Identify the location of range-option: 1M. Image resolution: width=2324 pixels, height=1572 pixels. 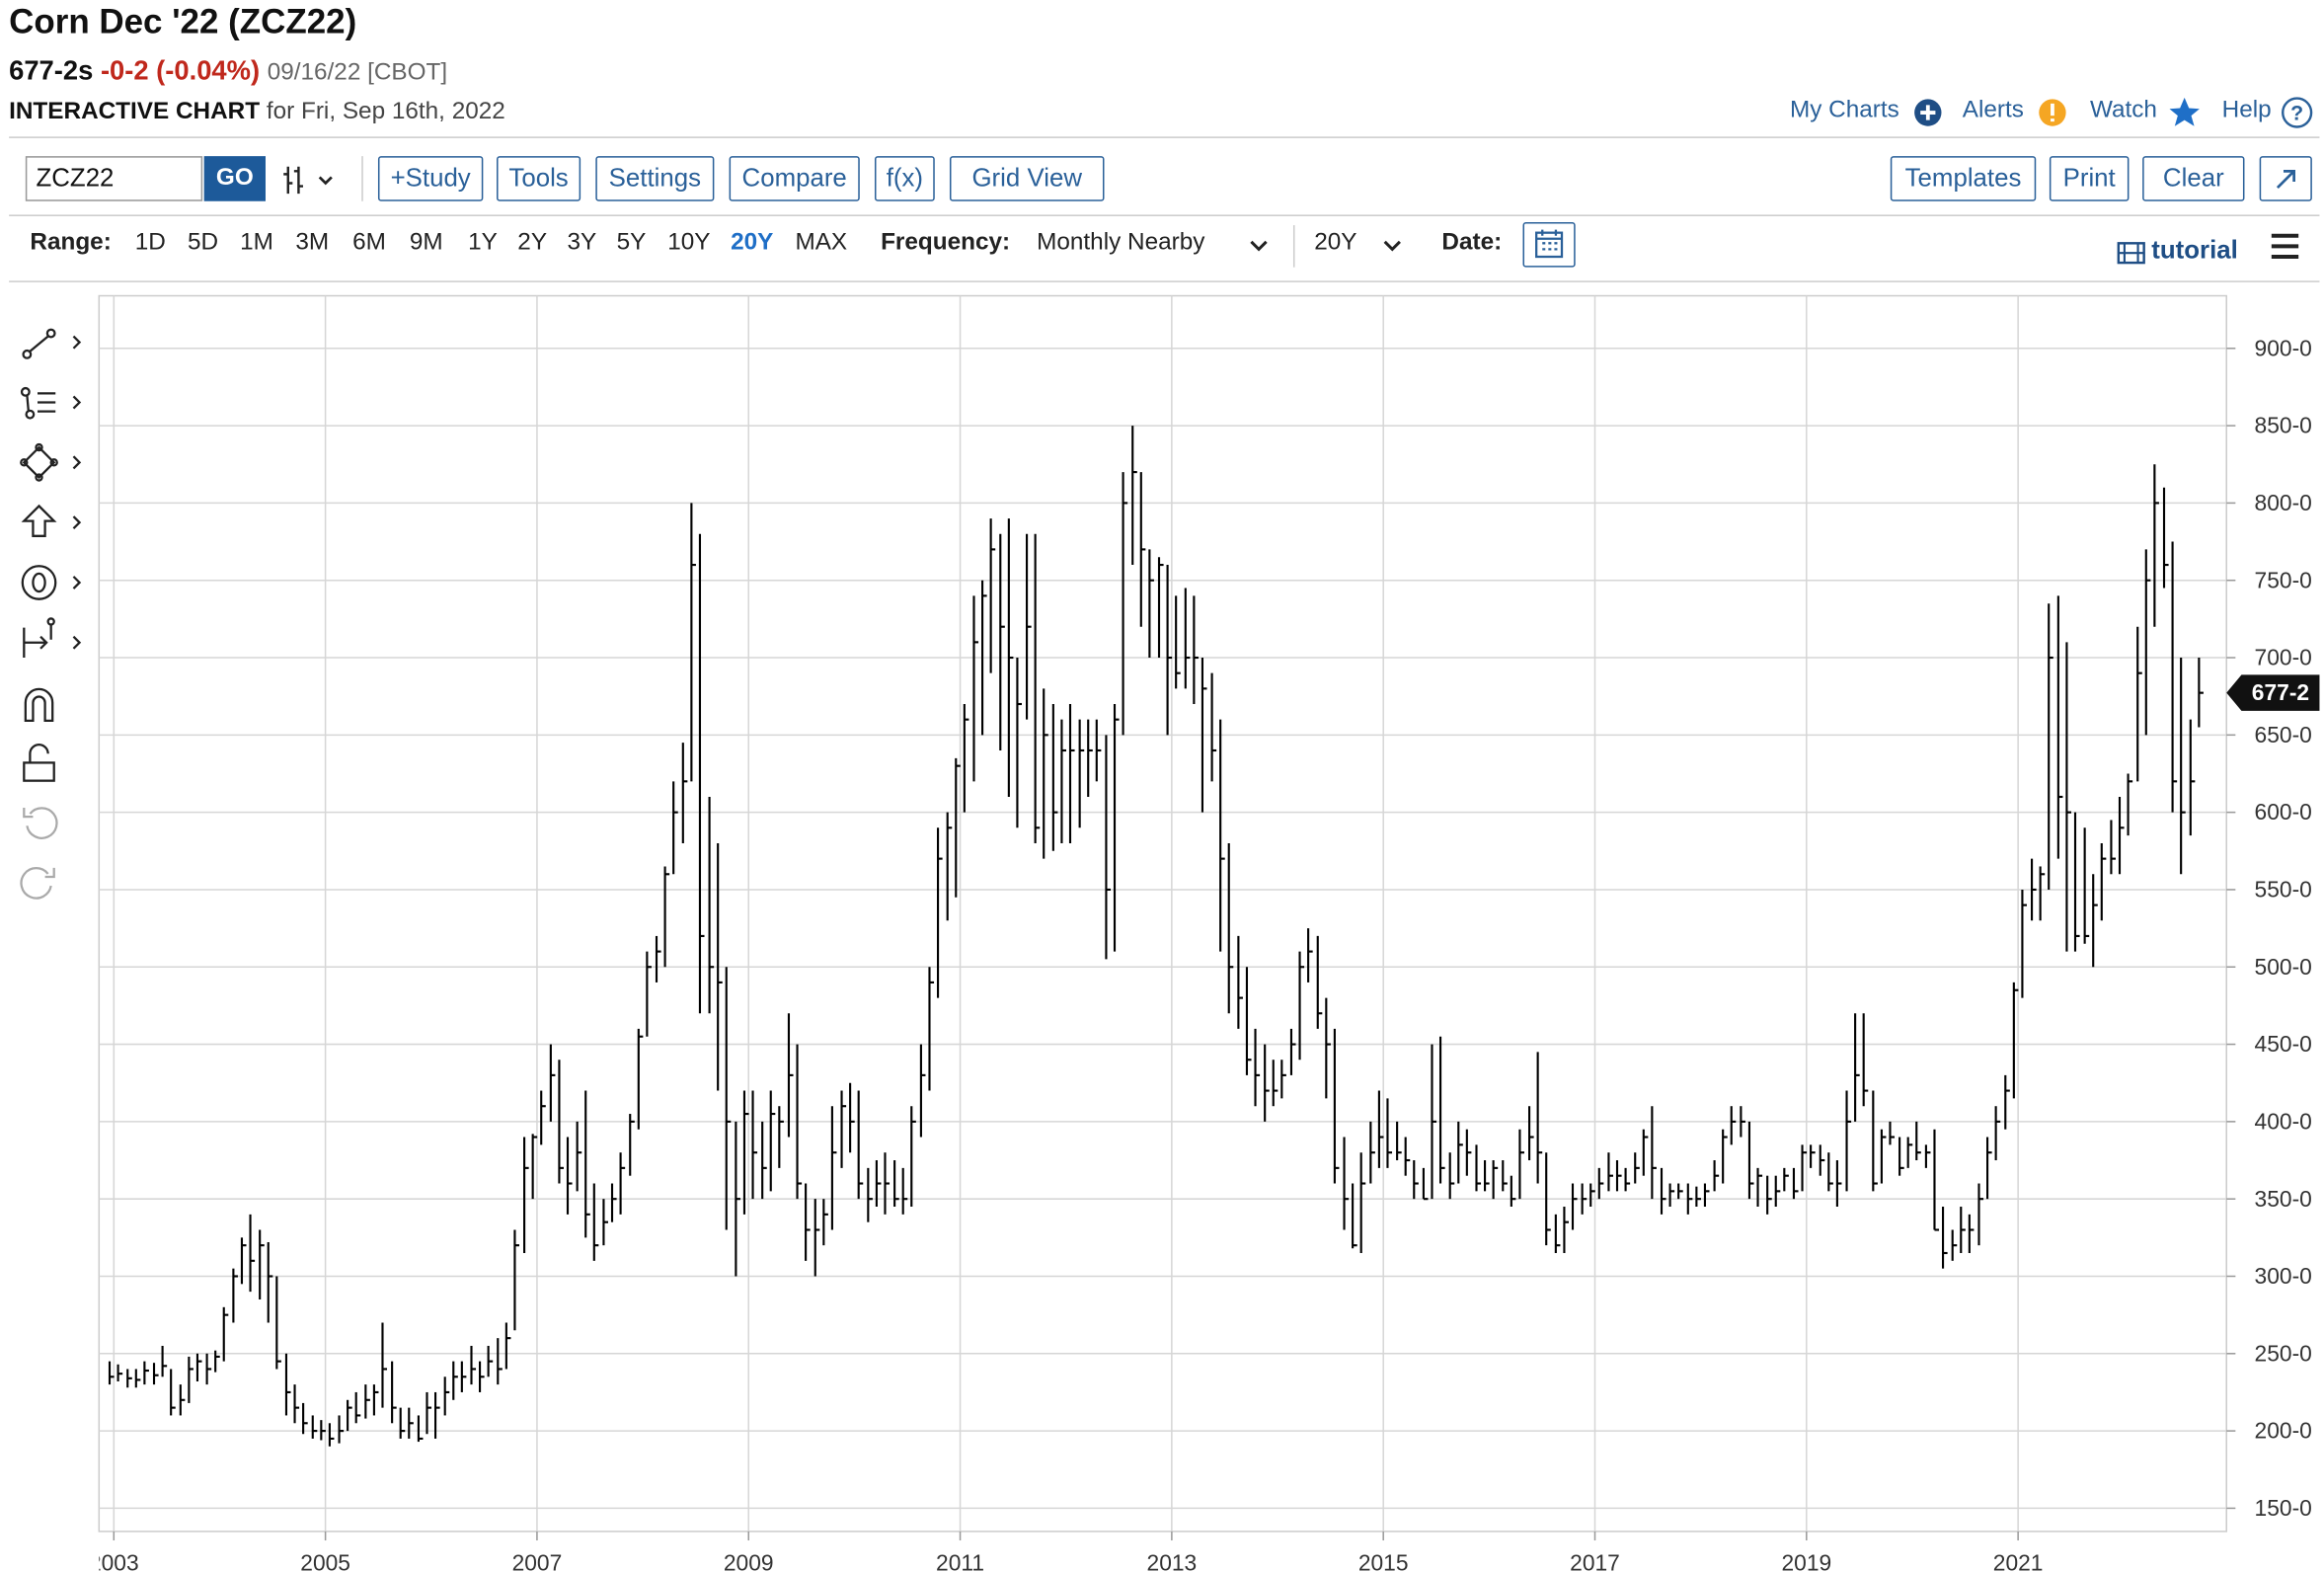
(256, 242).